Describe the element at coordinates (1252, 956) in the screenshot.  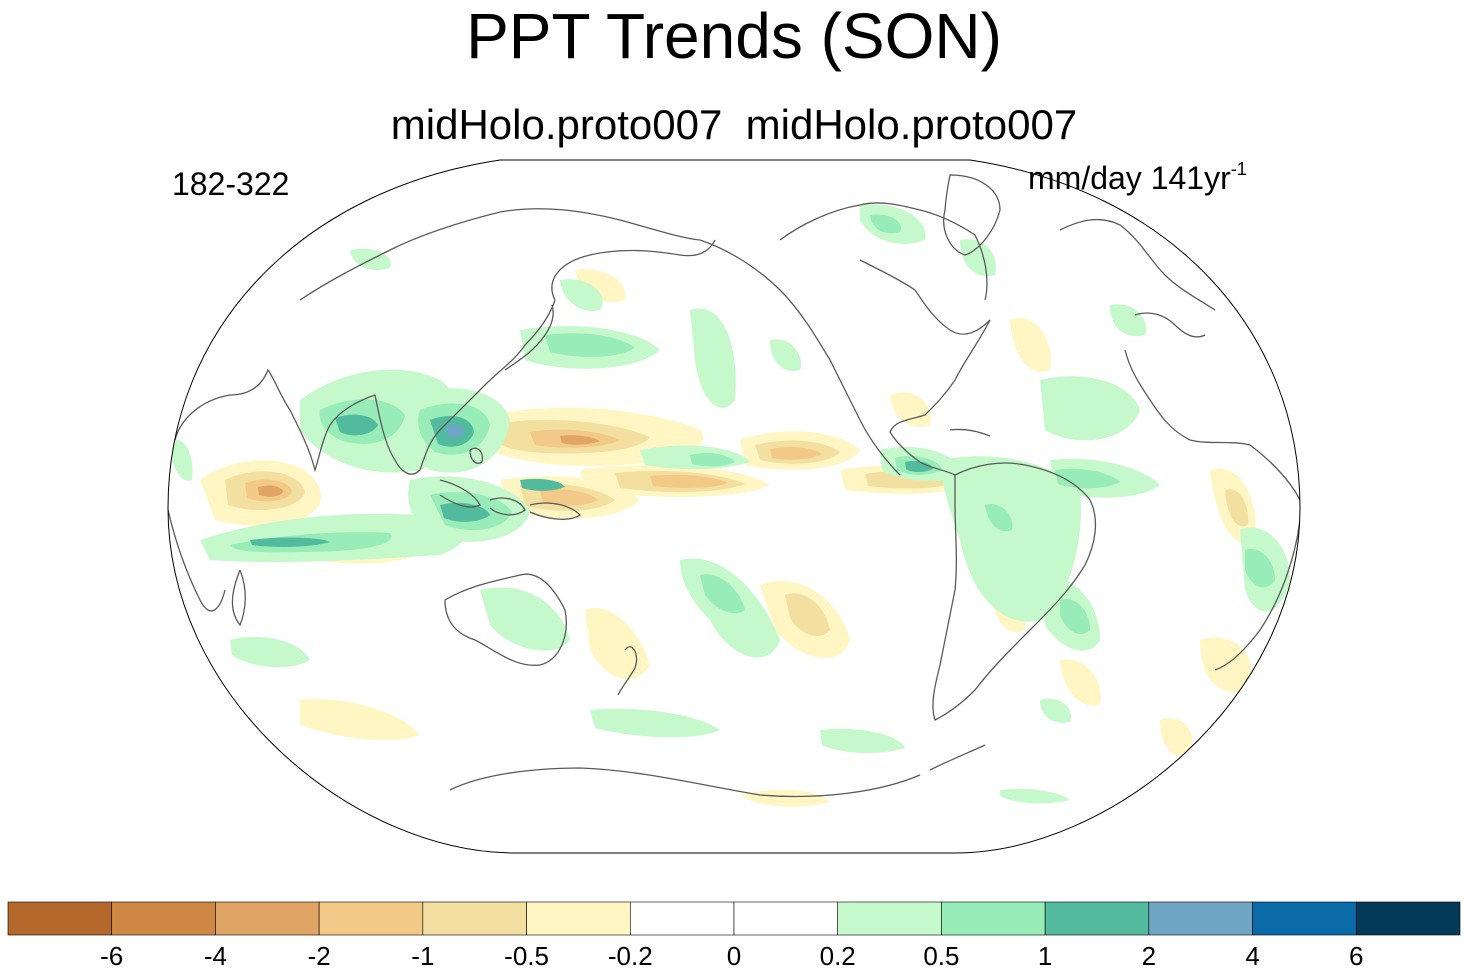
I see `colorbar-tick-label: 4` at that location.